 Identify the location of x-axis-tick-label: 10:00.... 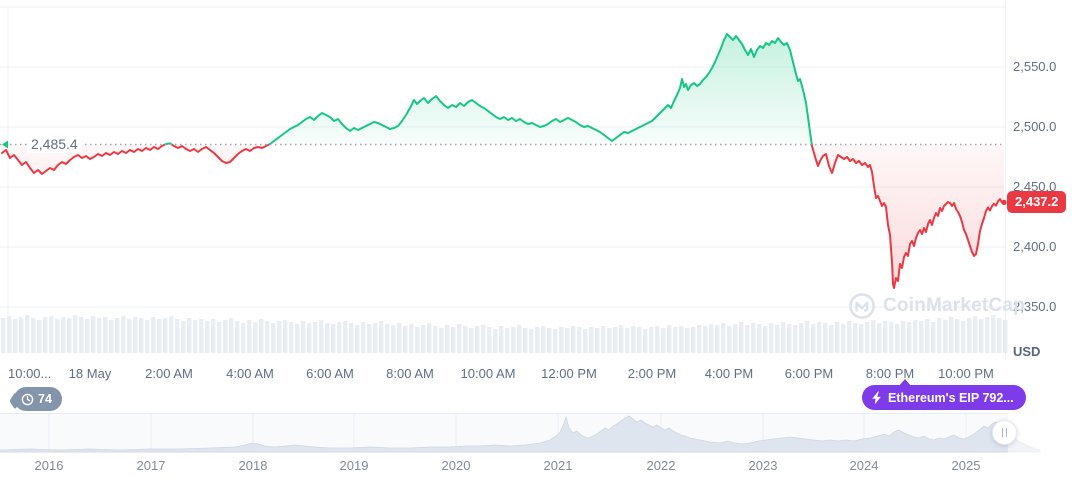
(30, 373).